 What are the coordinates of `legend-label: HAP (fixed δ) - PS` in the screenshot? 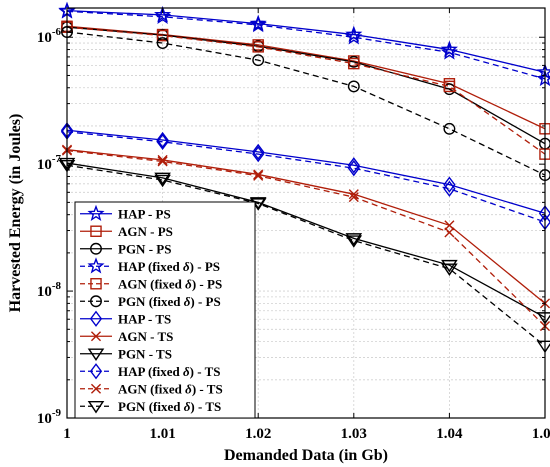 It's located at (169, 266).